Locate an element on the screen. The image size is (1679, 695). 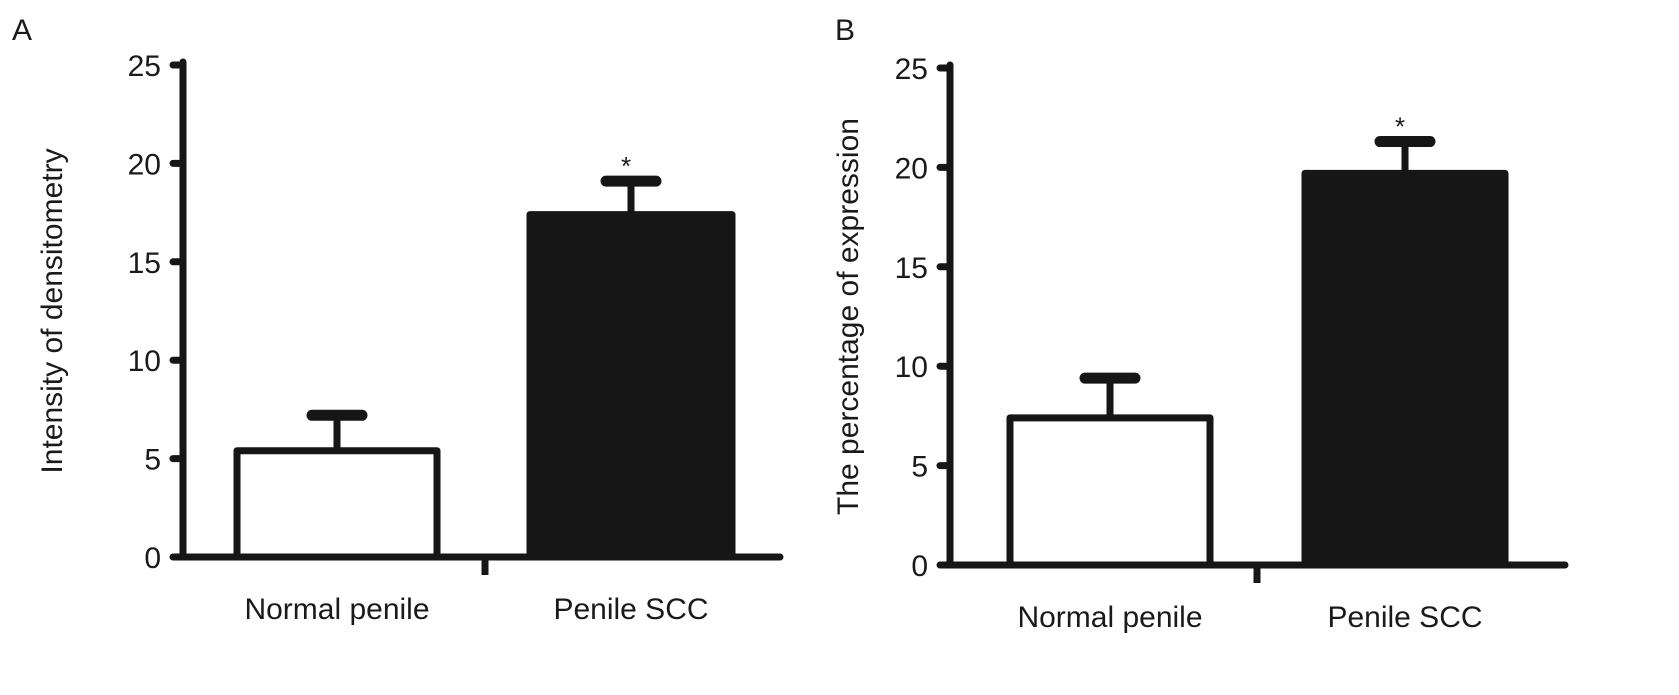
y-axis-label: The percentage of expression is located at coordinates (848, 316).